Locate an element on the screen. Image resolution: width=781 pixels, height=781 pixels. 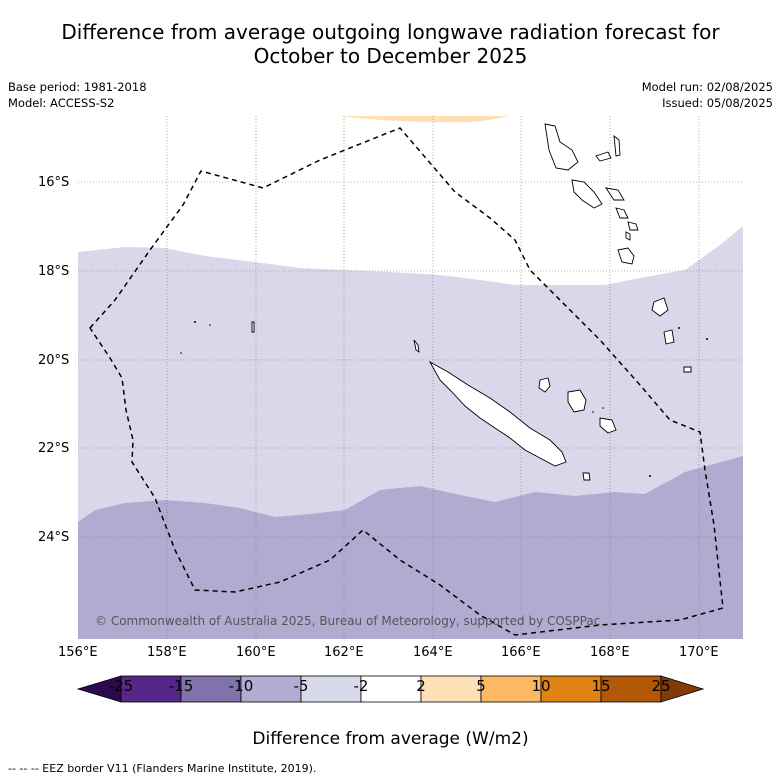
lat-label-18s: 18°S is located at coordinates (54, 271).